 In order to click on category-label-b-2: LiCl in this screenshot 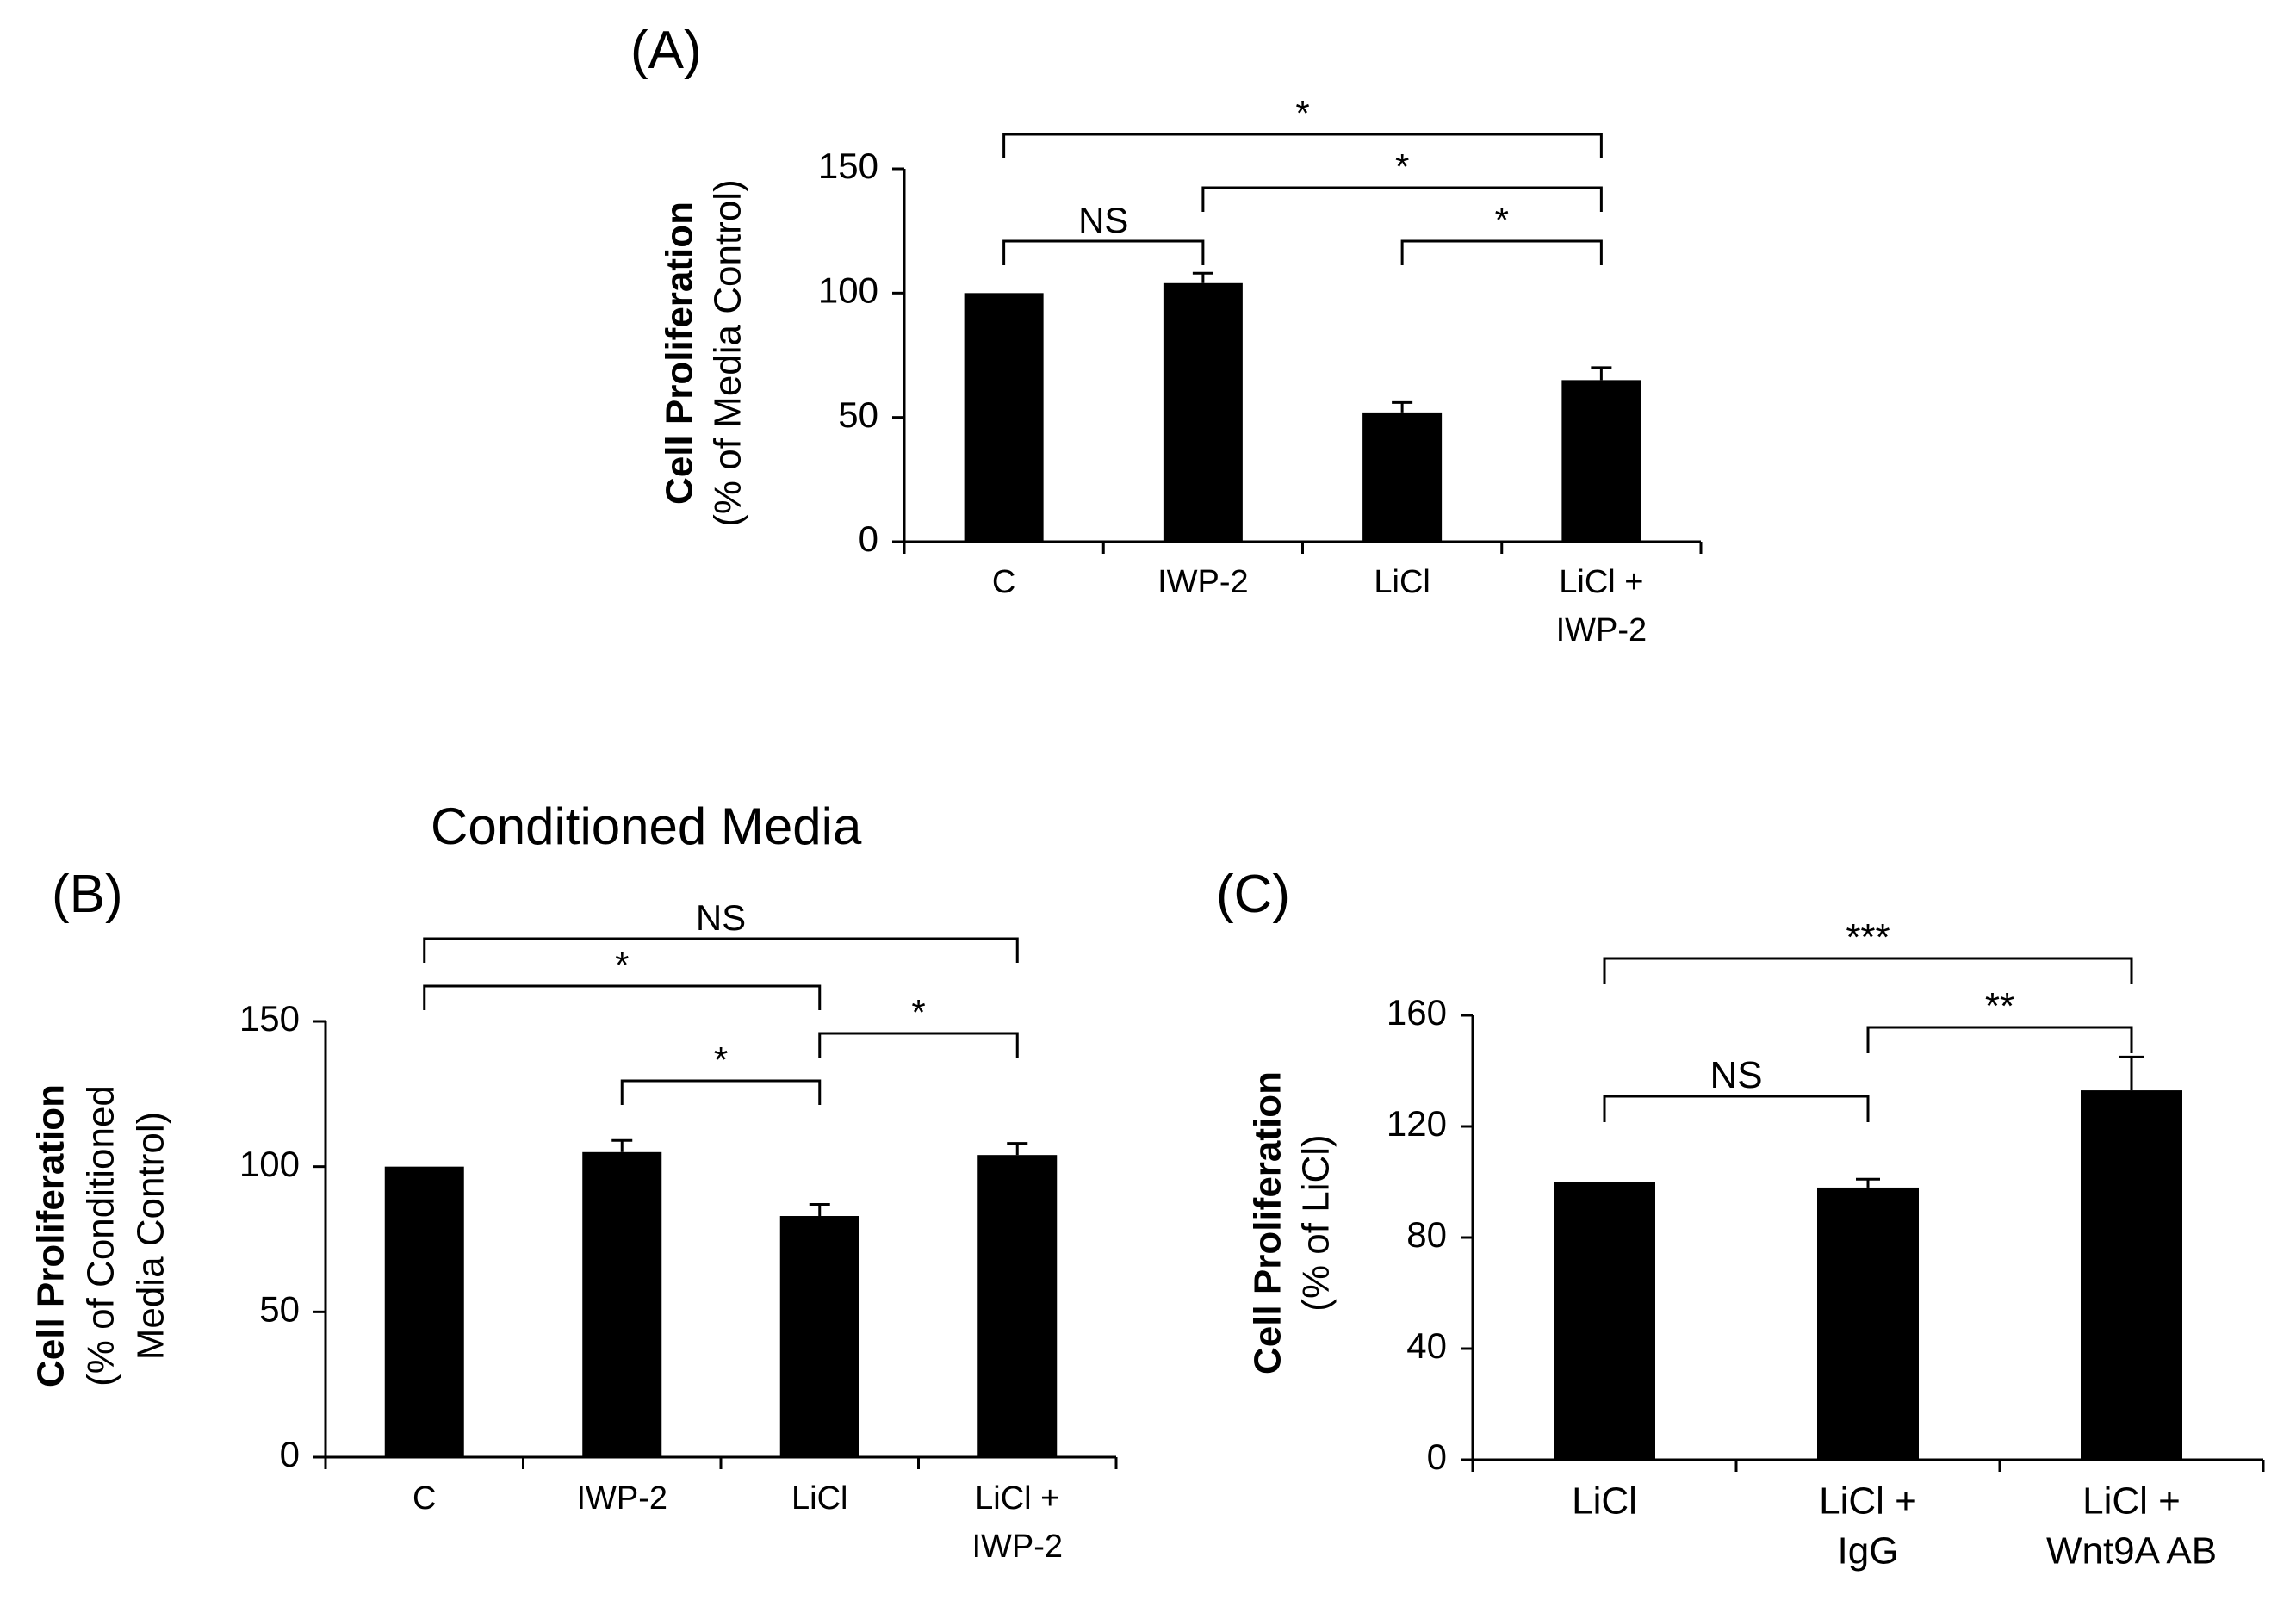, I will do `click(819, 1498)`.